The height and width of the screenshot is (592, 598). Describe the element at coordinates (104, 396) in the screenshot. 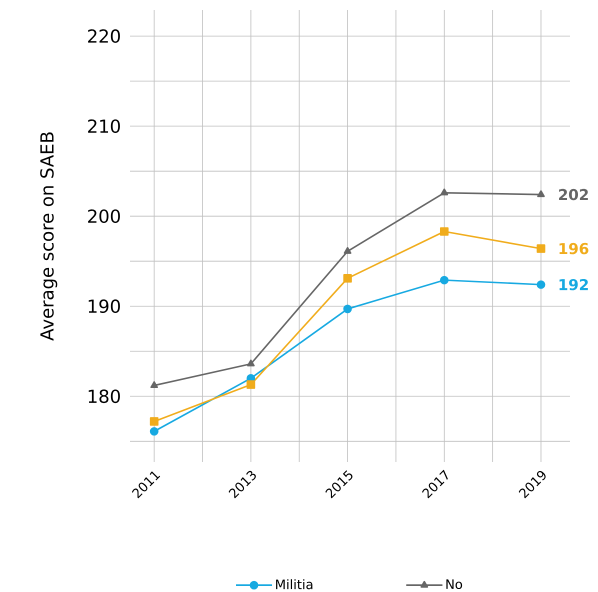

I see `y-tick-label: 180` at that location.